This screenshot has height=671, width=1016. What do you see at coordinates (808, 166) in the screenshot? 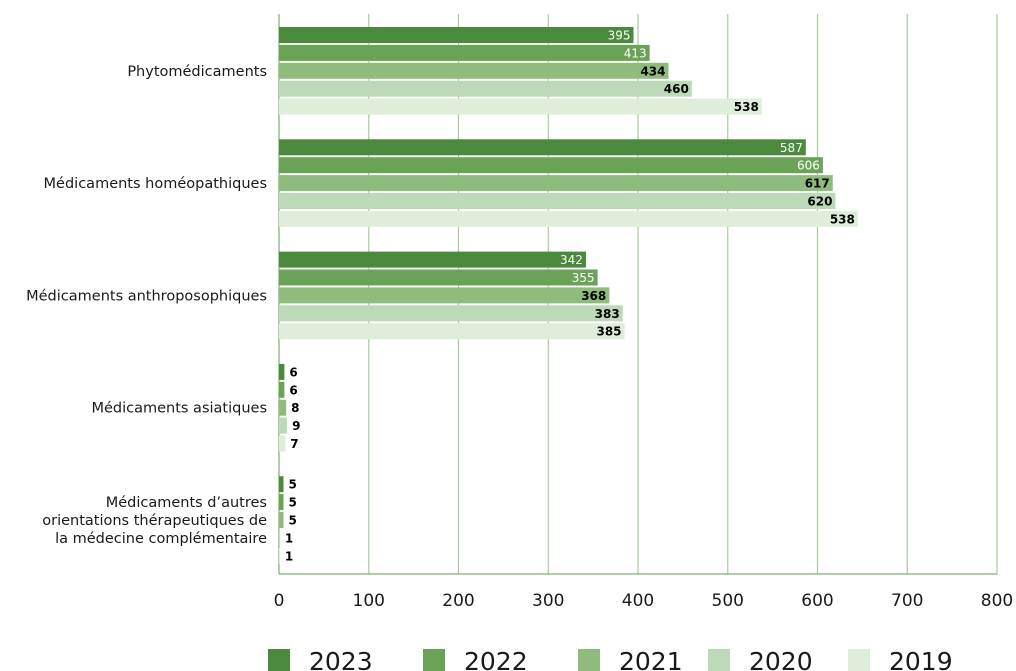
I see `value-label: 606` at bounding box center [808, 166].